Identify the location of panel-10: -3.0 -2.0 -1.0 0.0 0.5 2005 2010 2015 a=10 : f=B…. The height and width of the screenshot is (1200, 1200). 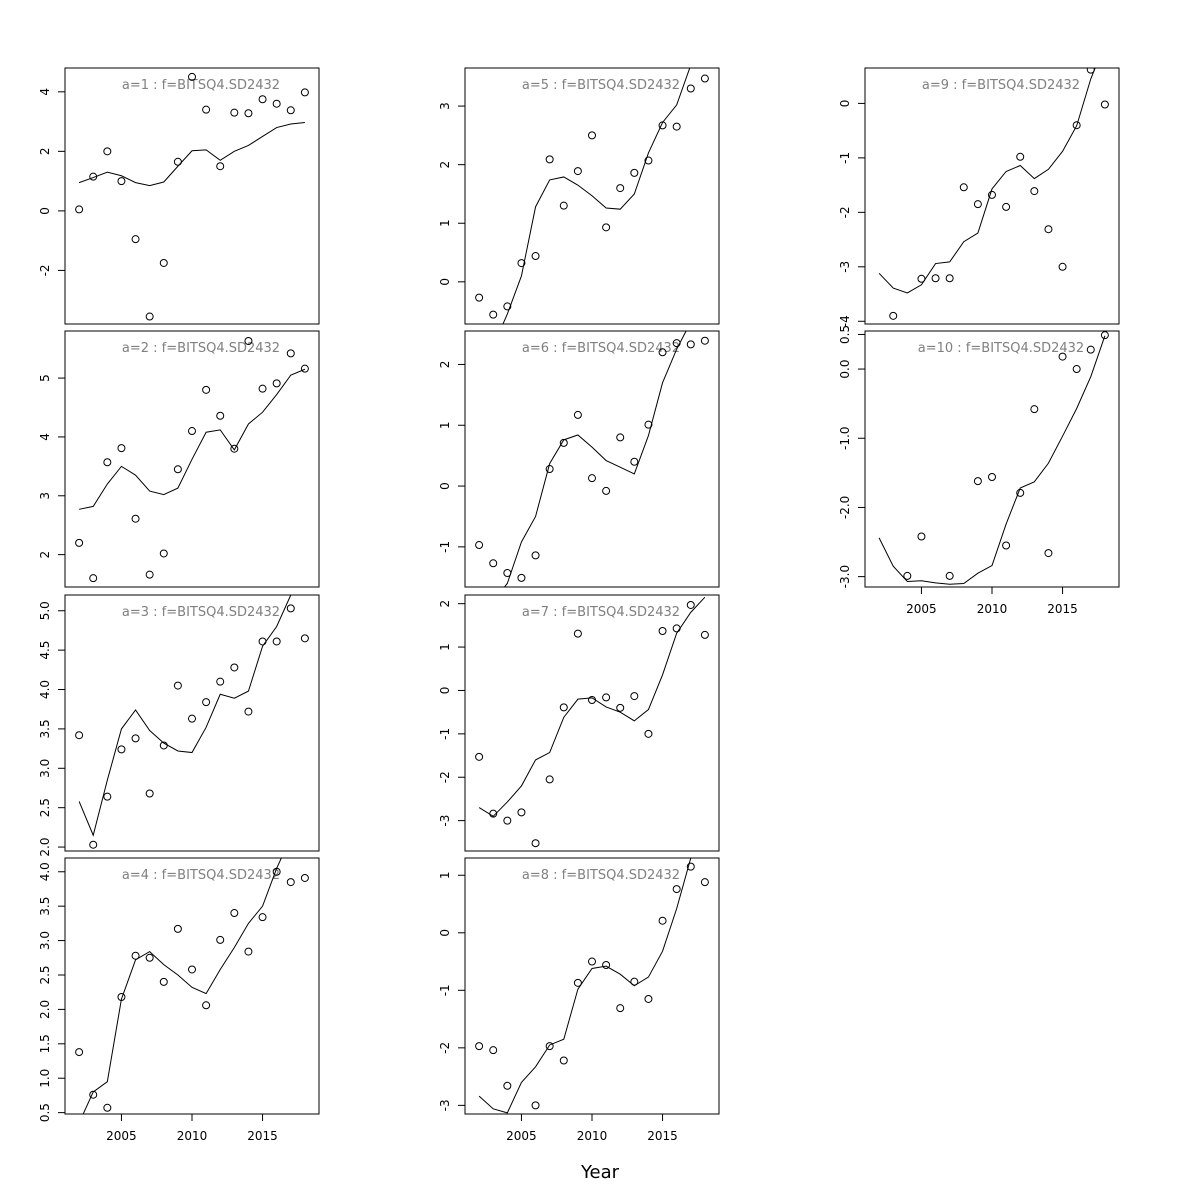
(979, 470).